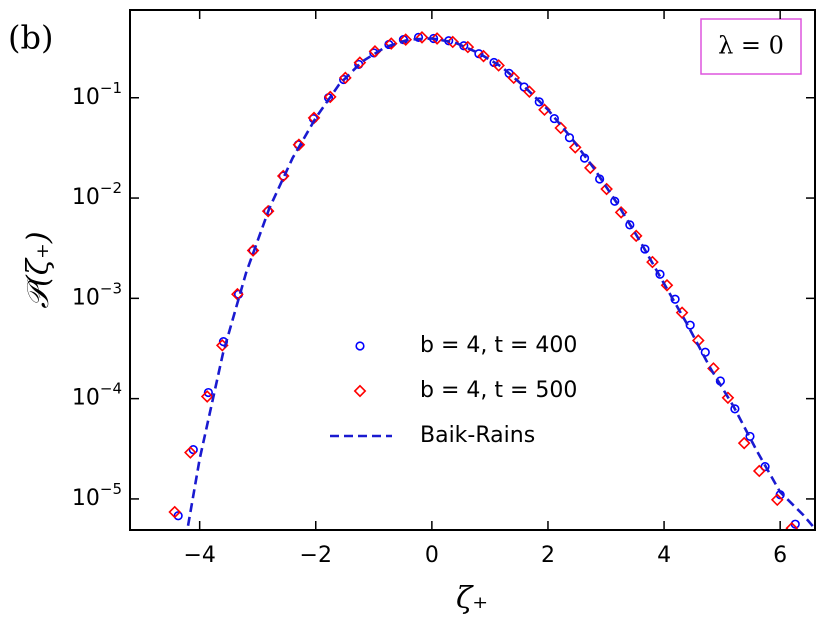  What do you see at coordinates (316, 555) in the screenshot?
I see `x-tick-label: −2` at bounding box center [316, 555].